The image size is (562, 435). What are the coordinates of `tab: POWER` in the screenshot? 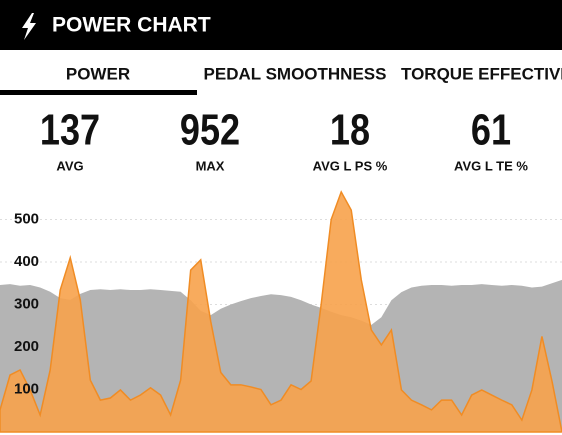 It's located at (98, 73).